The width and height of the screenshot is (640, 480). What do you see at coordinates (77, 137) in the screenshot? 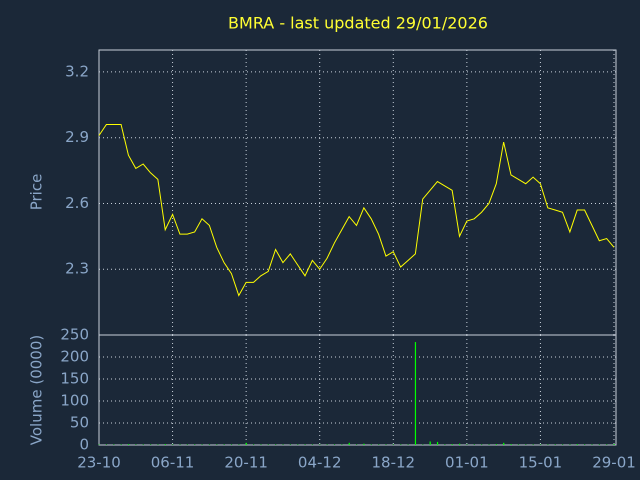
I see `y-tick-label: 2.9` at bounding box center [77, 137].